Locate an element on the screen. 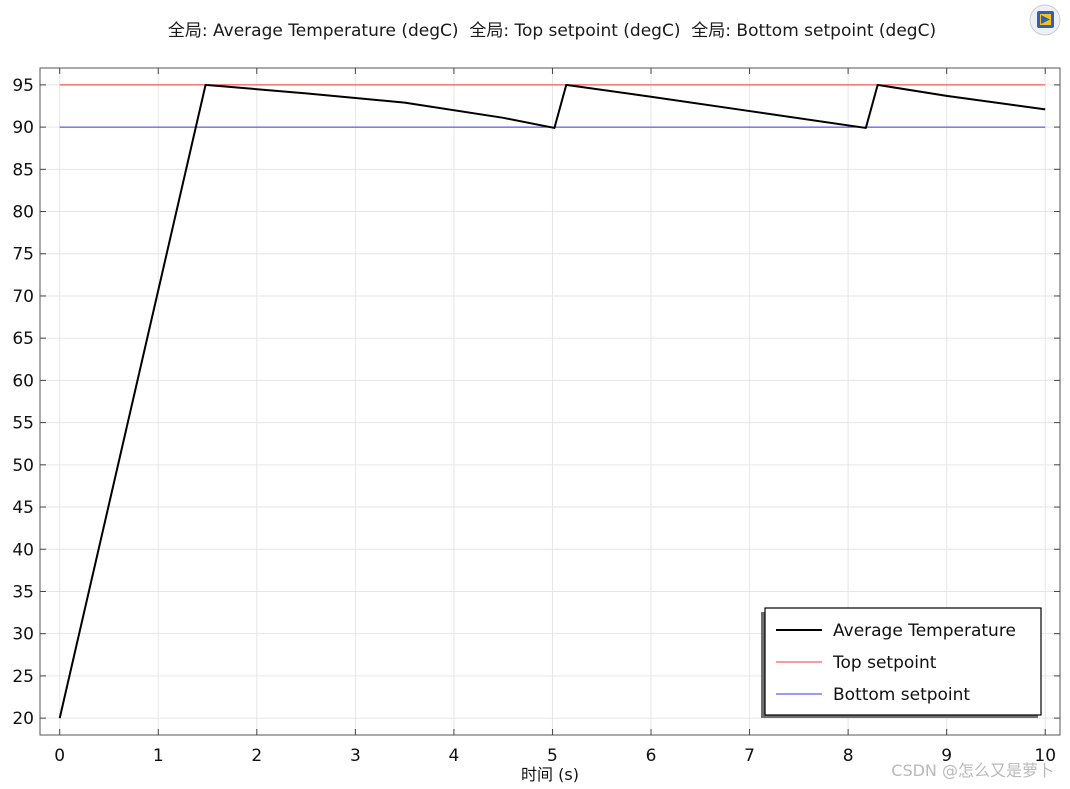  x-tick-label: 5 is located at coordinates (552, 756).